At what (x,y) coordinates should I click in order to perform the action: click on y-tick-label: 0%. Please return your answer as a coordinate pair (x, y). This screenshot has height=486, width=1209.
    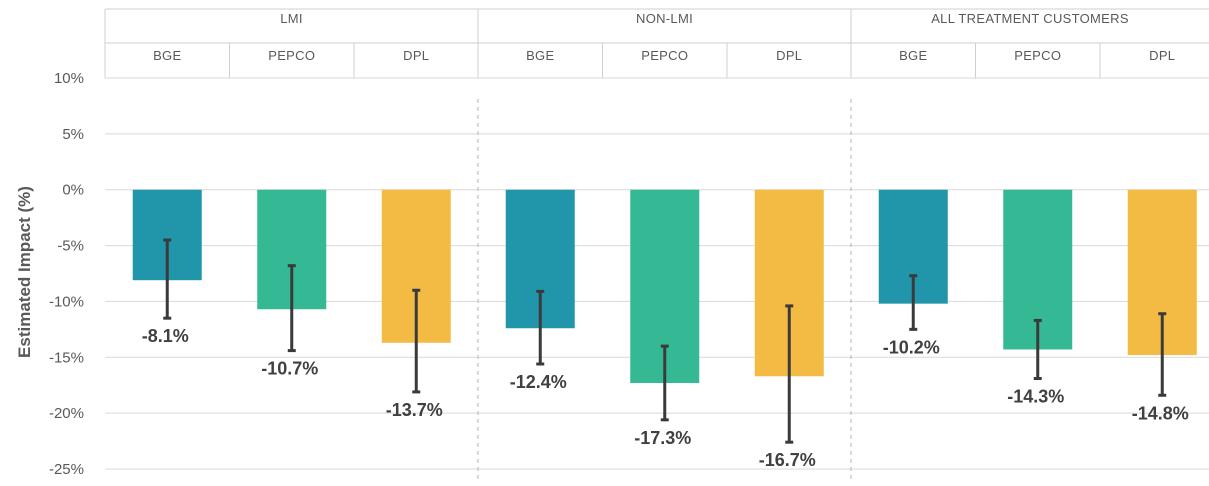
    Looking at the image, I should click on (73, 190).